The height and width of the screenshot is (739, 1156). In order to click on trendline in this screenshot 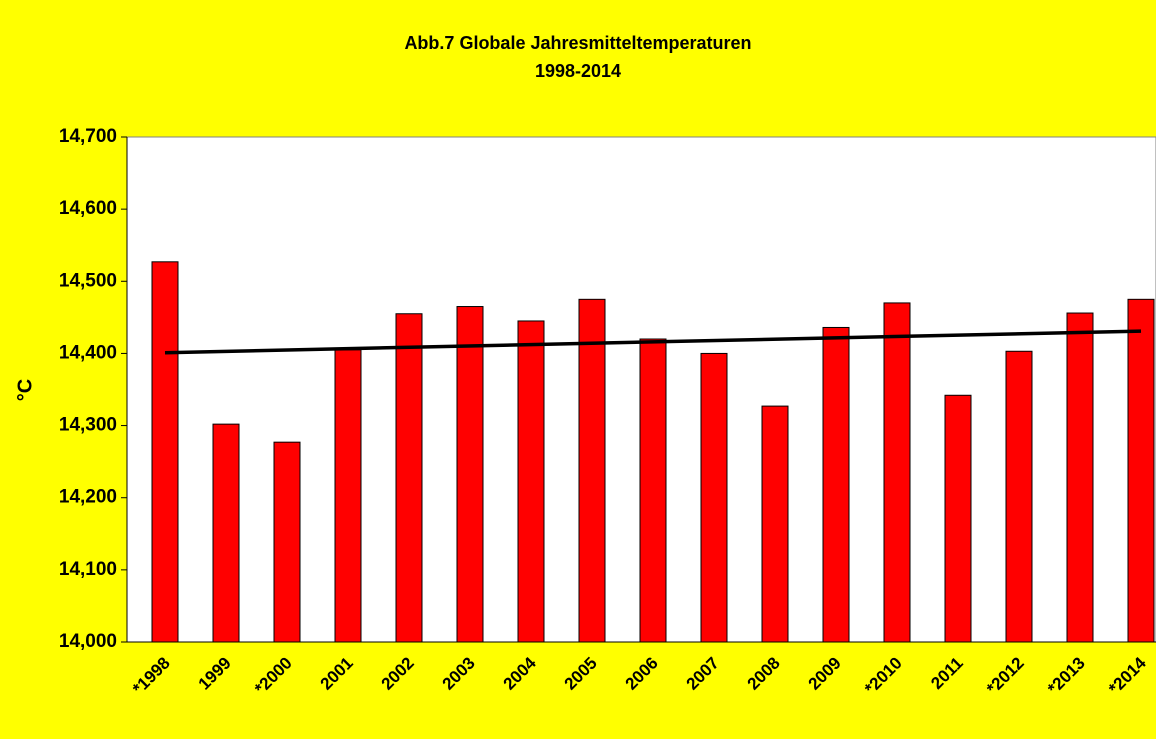, I will do `click(653, 342)`.